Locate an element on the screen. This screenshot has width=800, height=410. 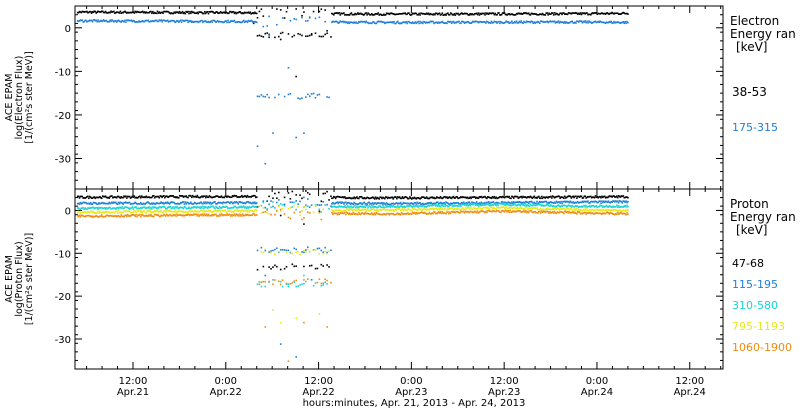
legend-entry: 38-53 is located at coordinates (749, 92).